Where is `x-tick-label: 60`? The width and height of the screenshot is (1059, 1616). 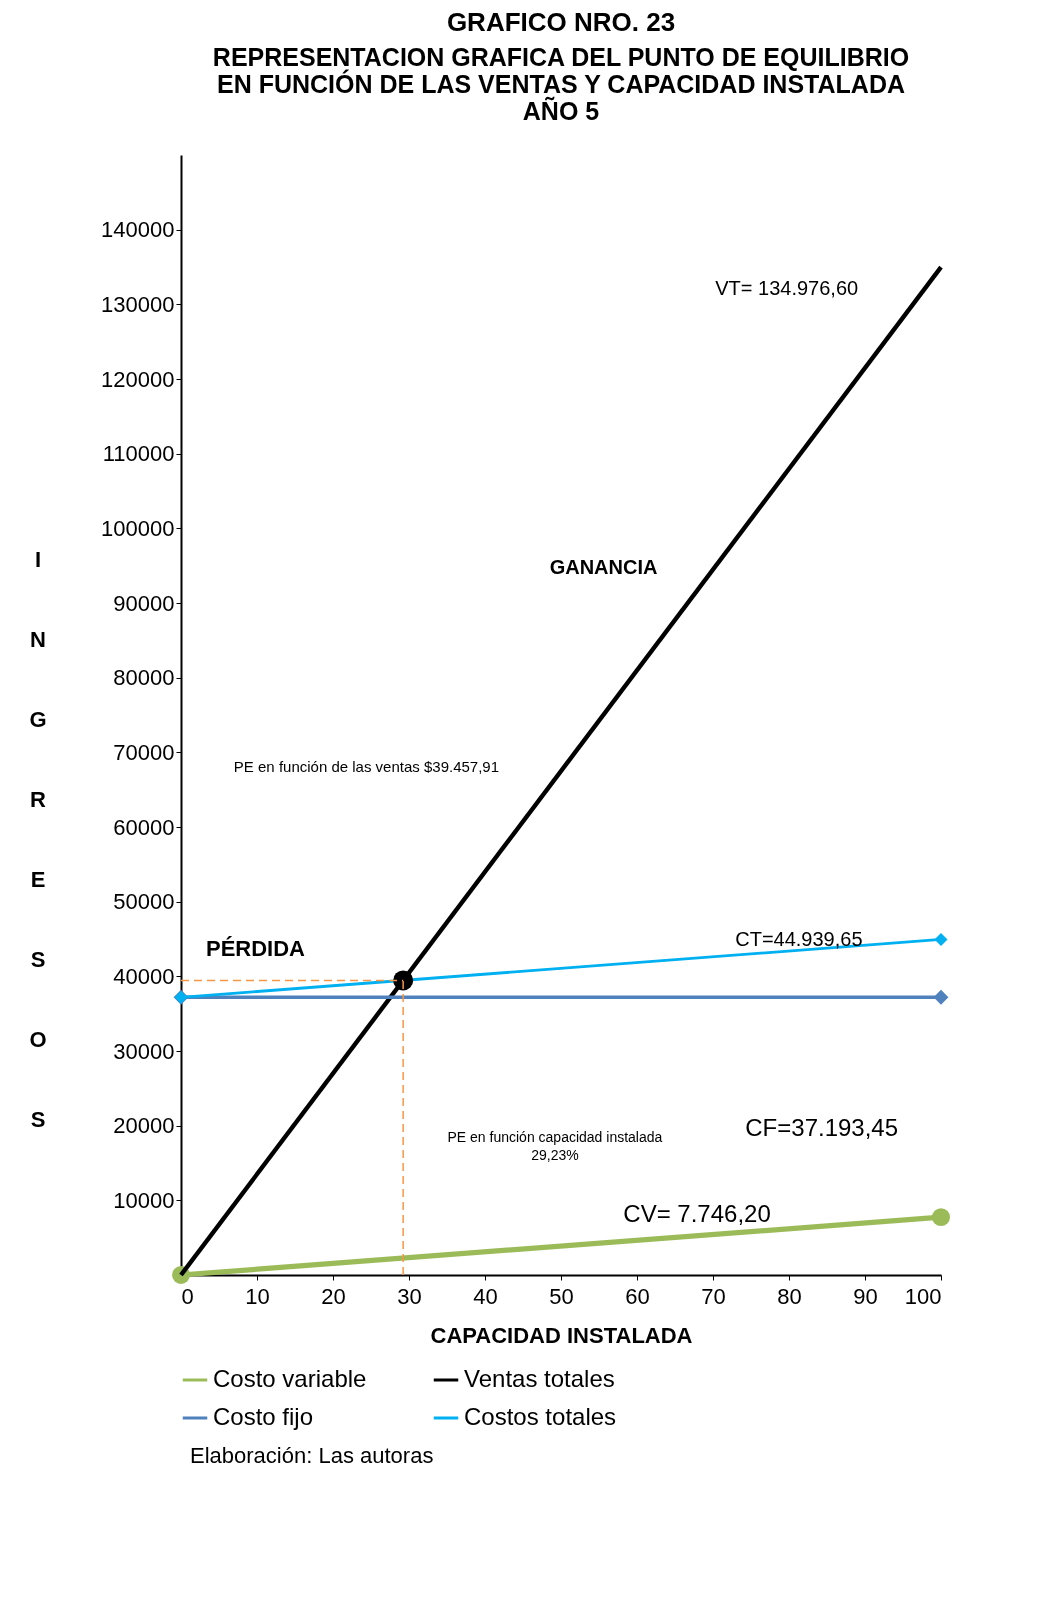
x-tick-label: 60 is located at coordinates (637, 1296).